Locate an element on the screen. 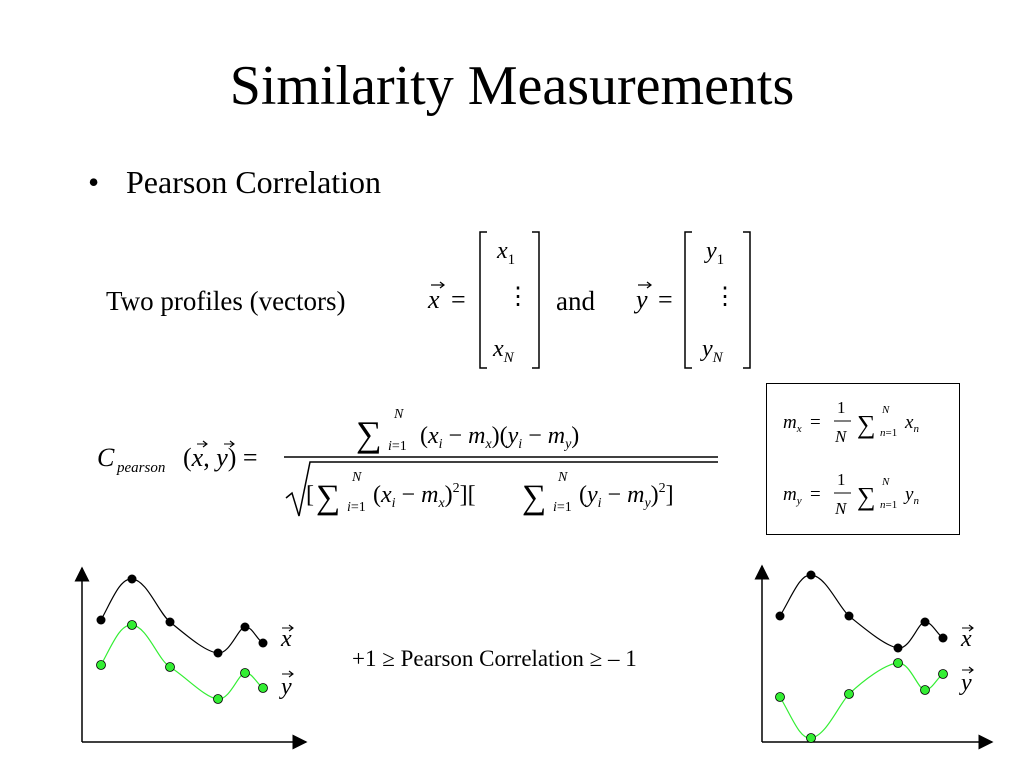 The width and height of the screenshot is (1024, 768). pearson-args: (x, y) = is located at coordinates (220, 457).